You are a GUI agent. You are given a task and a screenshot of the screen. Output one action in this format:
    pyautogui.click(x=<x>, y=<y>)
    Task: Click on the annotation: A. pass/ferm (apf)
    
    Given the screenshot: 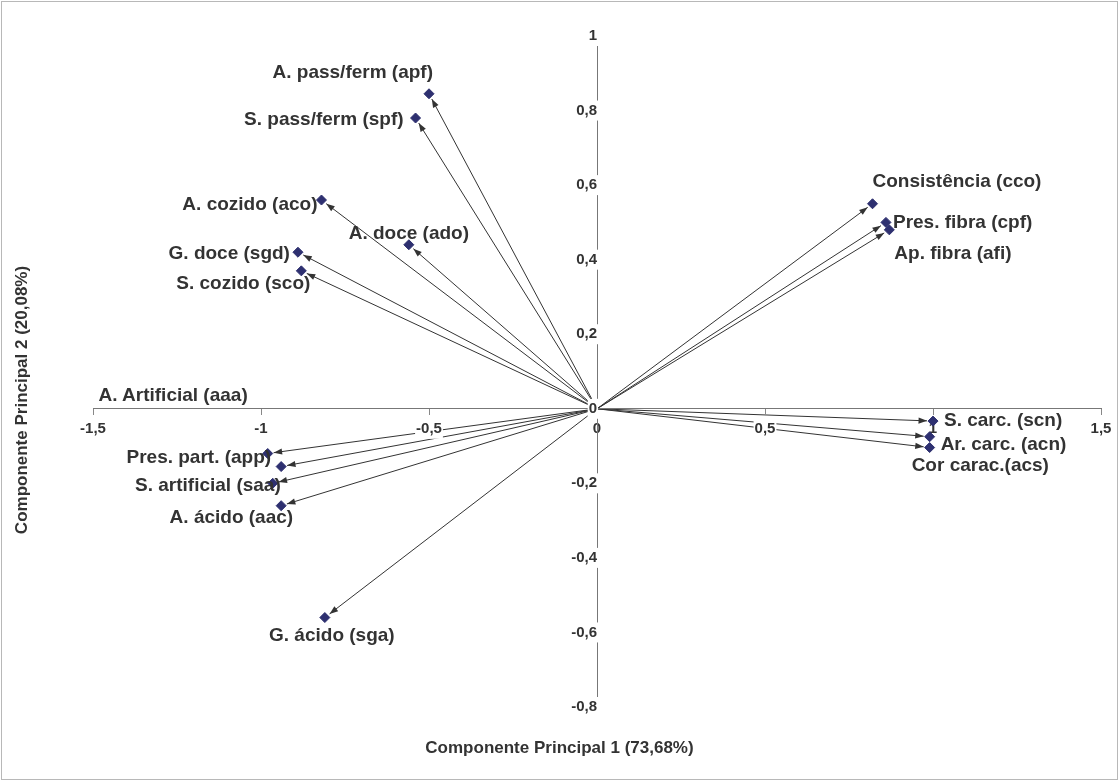 What is the action you would take?
    pyautogui.click(x=352, y=72)
    